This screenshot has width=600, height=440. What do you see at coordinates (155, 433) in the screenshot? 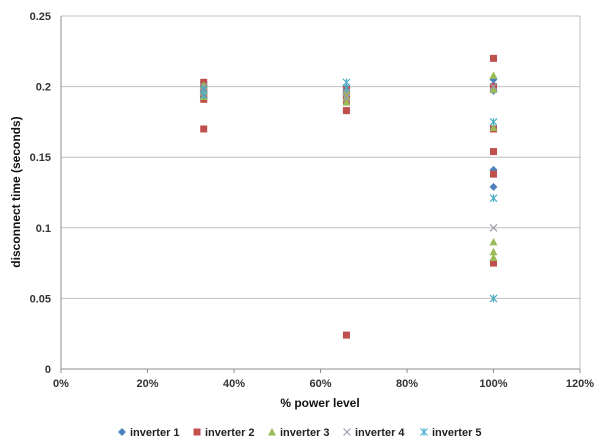
I see `legend-label: inverter 1` at bounding box center [155, 433].